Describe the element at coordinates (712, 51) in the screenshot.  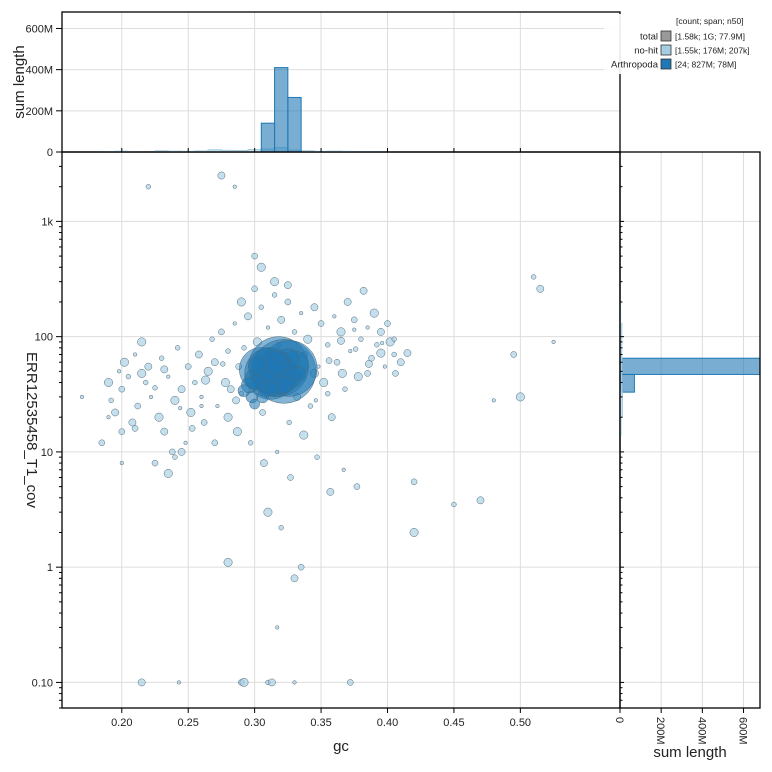
I see `legend-entry-info: [1.55k; 176M; 207k]` at that location.